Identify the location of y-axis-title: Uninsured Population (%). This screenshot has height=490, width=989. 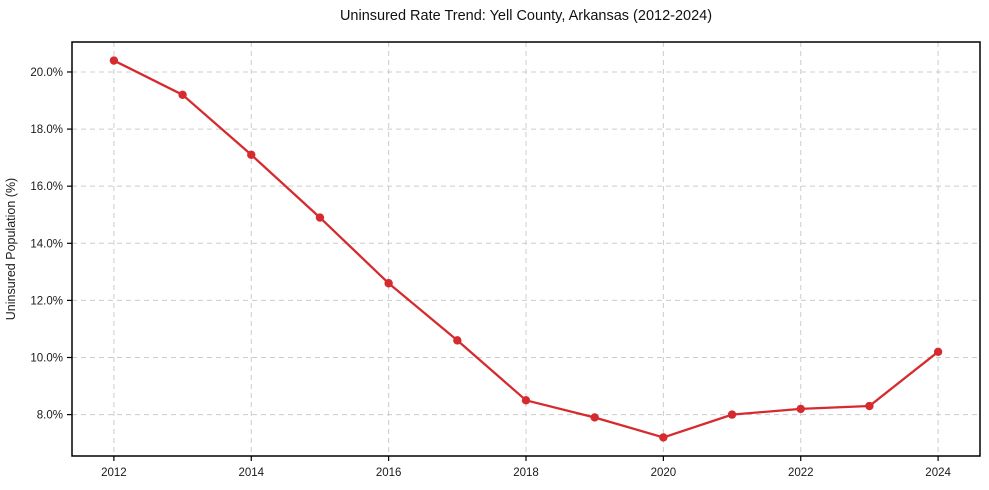
(11, 249).